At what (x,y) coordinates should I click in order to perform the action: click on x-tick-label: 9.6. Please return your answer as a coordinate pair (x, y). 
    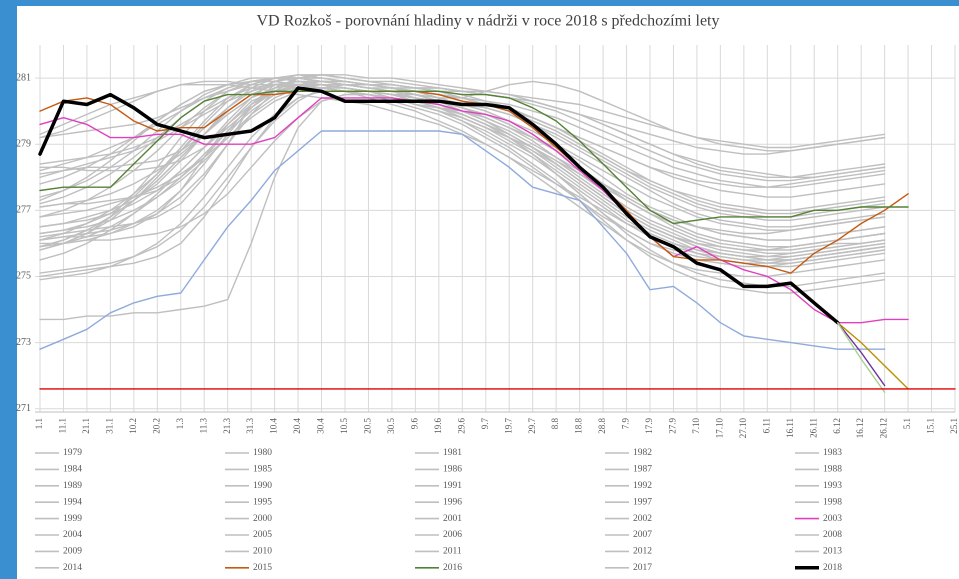
    Looking at the image, I should click on (414, 424).